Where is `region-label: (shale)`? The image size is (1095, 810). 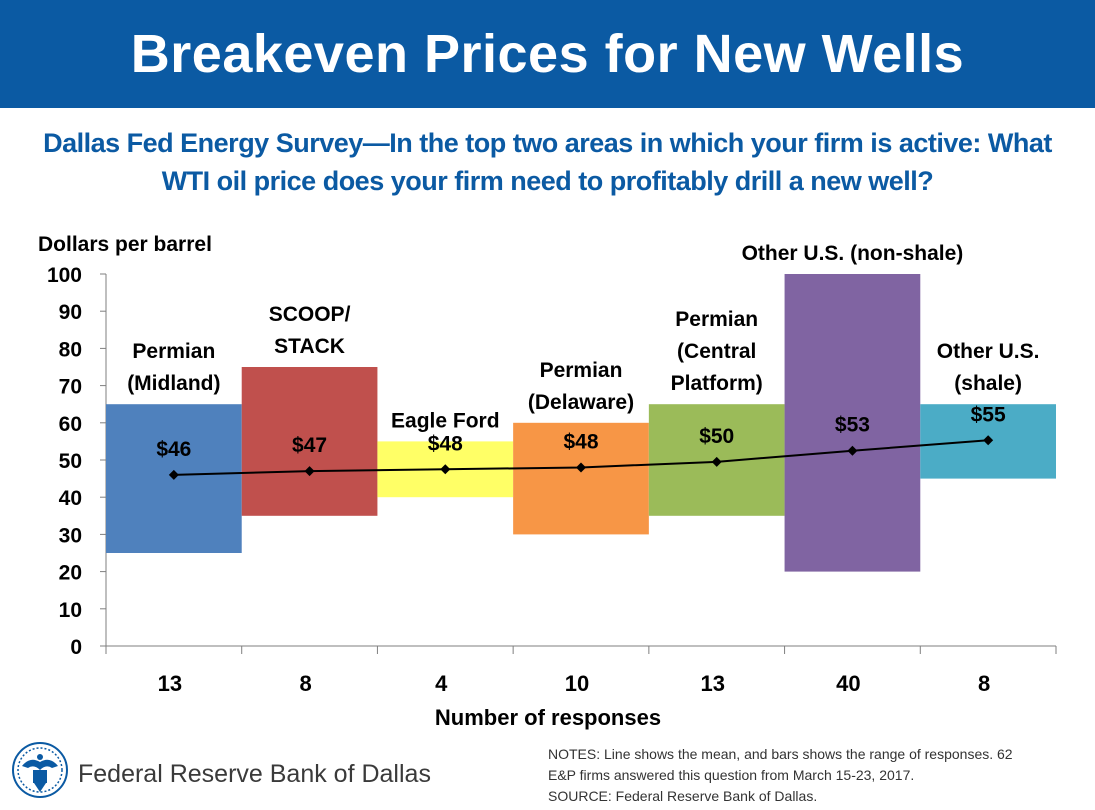 region-label: (shale) is located at coordinates (988, 383).